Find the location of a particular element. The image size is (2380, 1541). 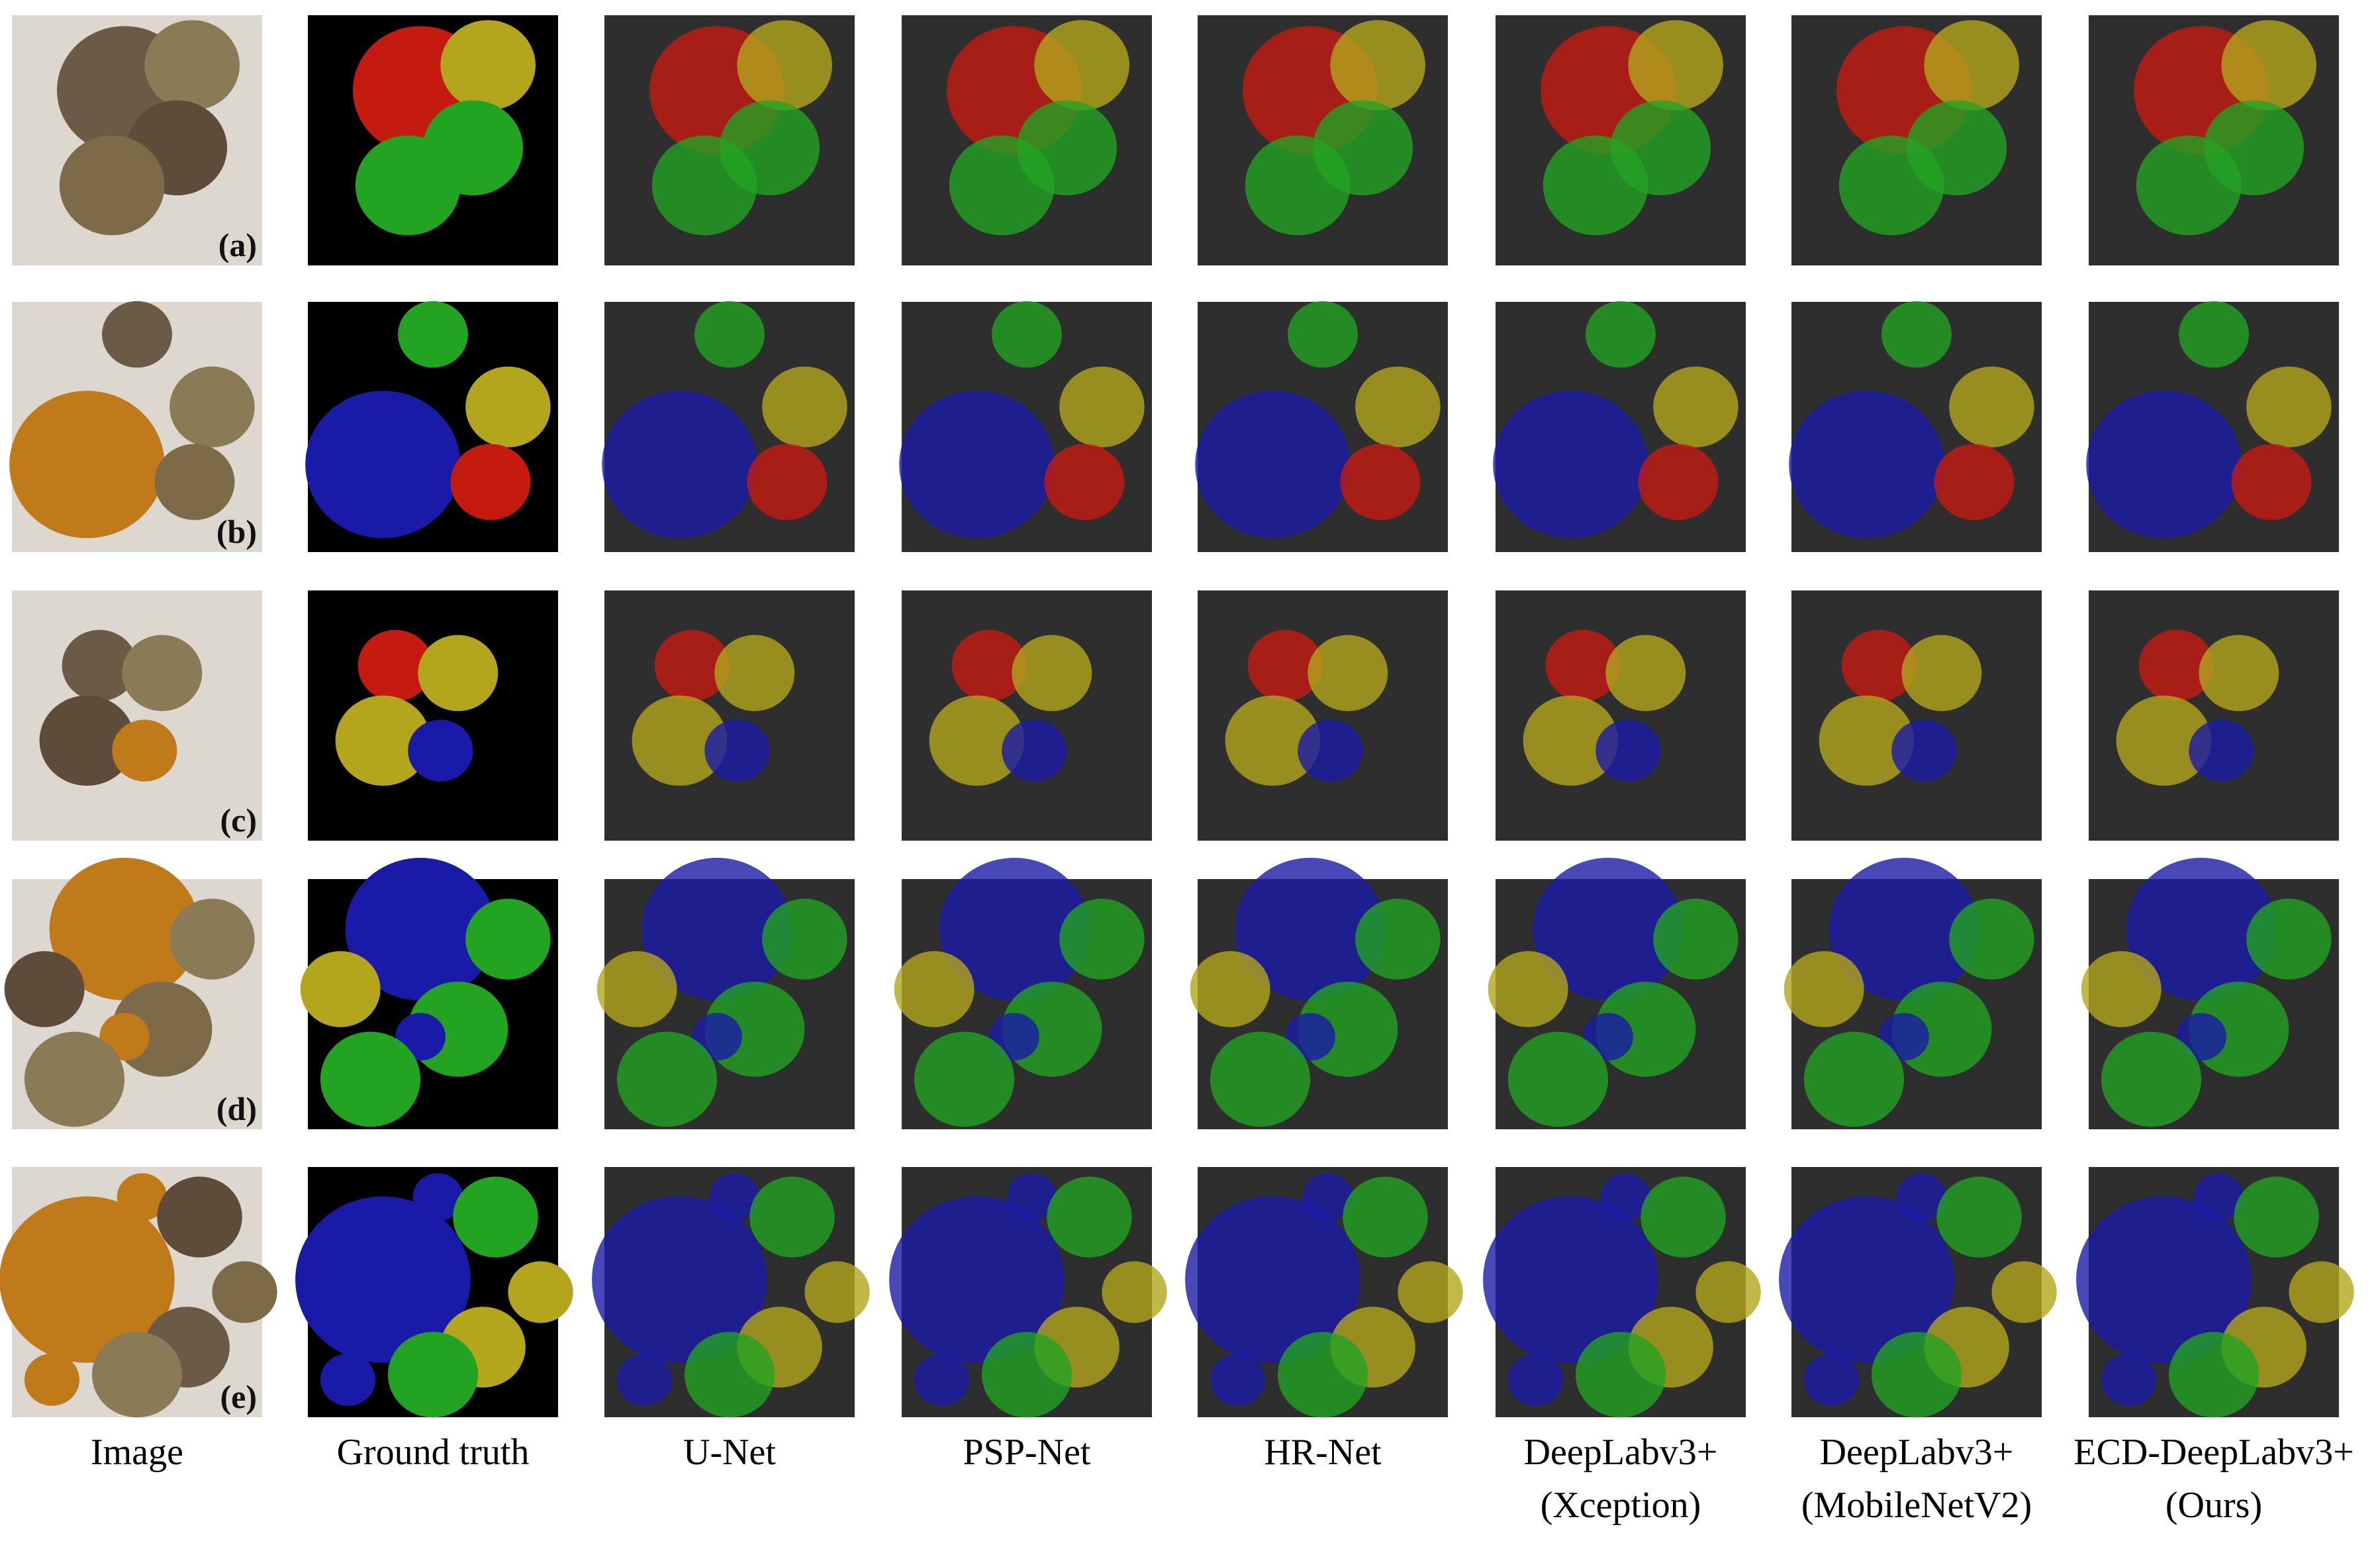

row-label: (e) is located at coordinates (239, 1396).